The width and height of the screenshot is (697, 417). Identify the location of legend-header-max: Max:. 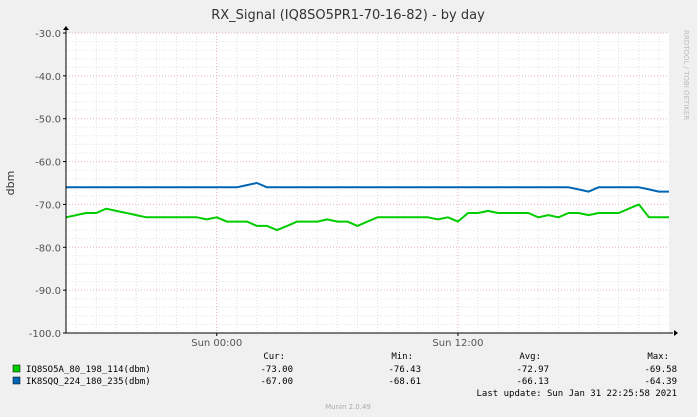
(658, 357).